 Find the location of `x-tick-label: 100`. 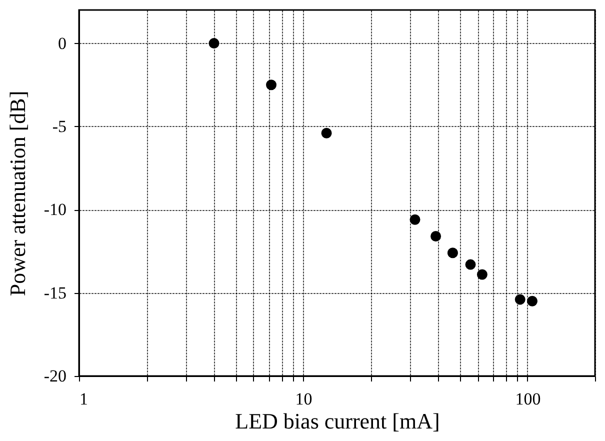

x-tick-label: 100 is located at coordinates (528, 399).